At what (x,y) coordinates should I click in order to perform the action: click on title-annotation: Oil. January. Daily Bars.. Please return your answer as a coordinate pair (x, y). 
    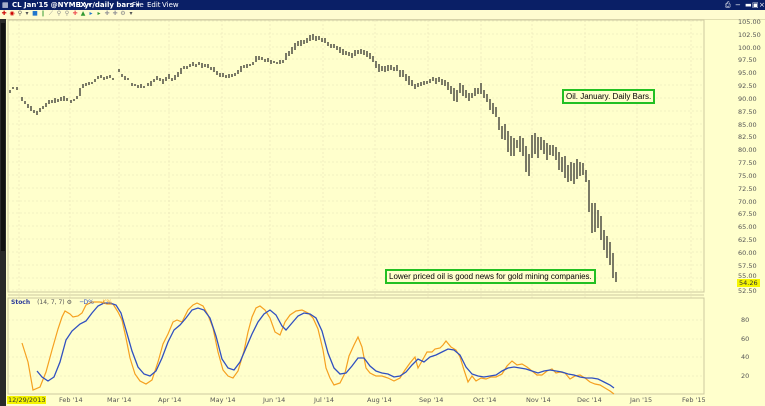
    Looking at the image, I should click on (609, 96).